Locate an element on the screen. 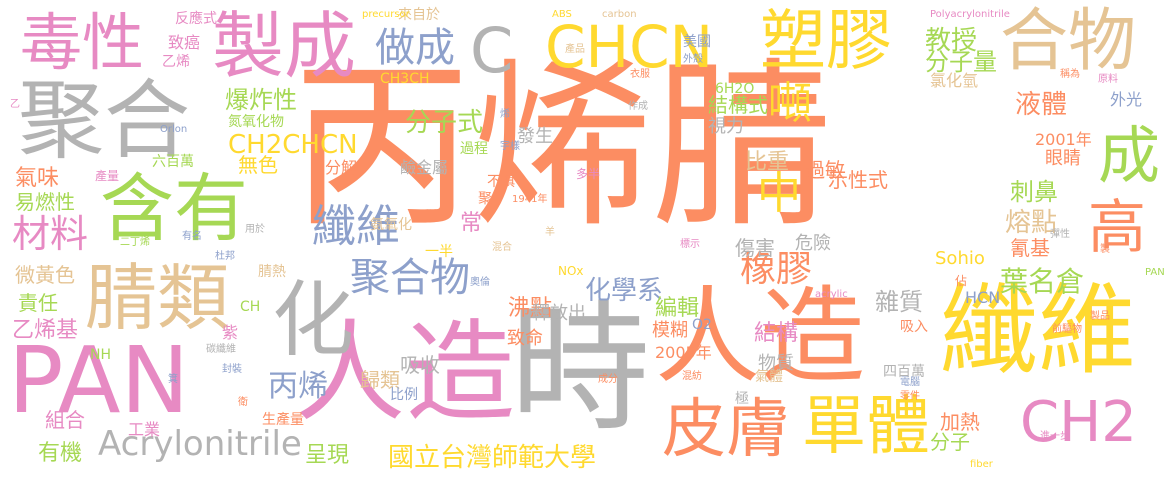 Image resolution: width=1175 pixels, height=482 pixels. word: 混合 is located at coordinates (502, 247).